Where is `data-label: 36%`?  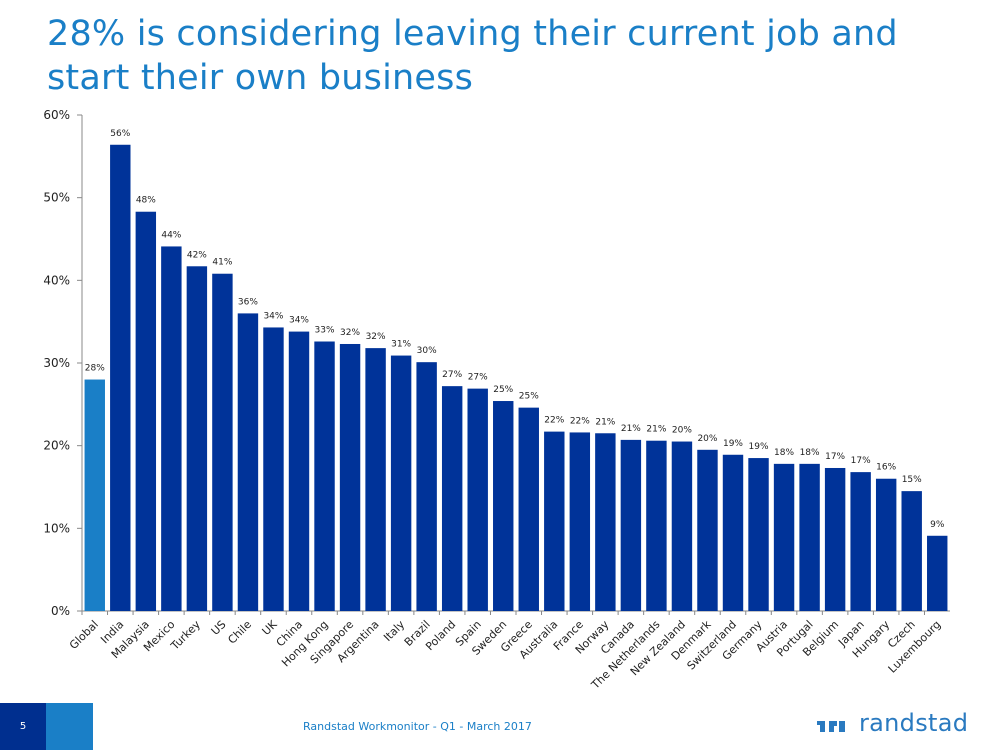
data-label: 36% is located at coordinates (248, 302).